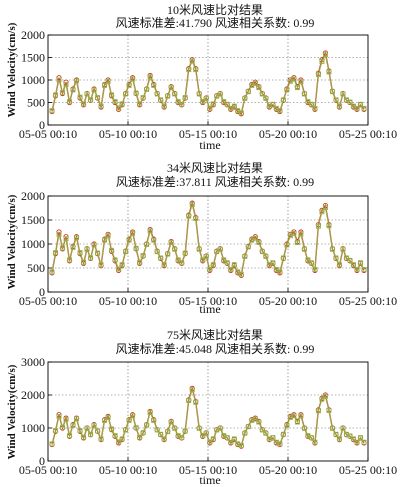 The image size is (400, 487). What do you see at coordinates (33, 428) in the screenshot?
I see `y-tick-label: 1000` at bounding box center [33, 428].